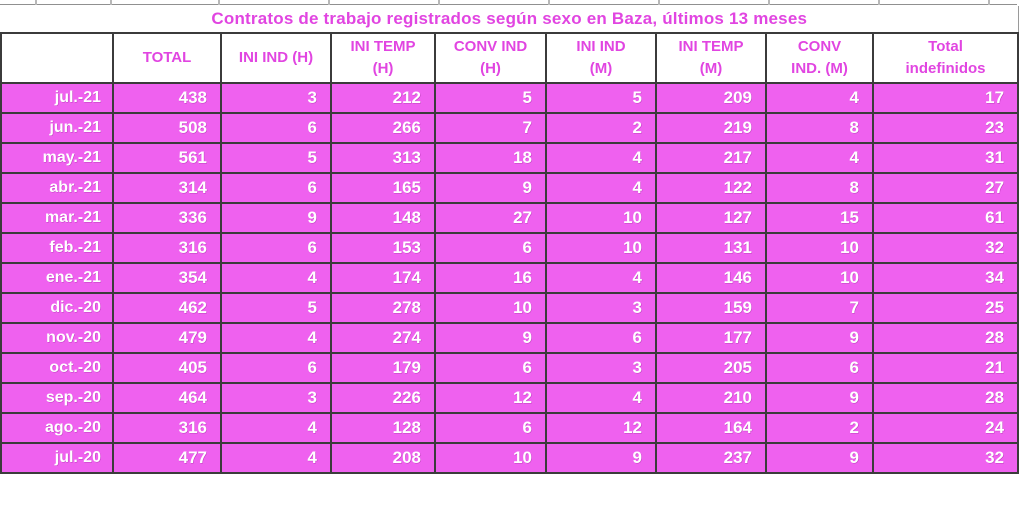 The image size is (1024, 512). I want to click on month-cell: ago.-20, so click(57, 428).